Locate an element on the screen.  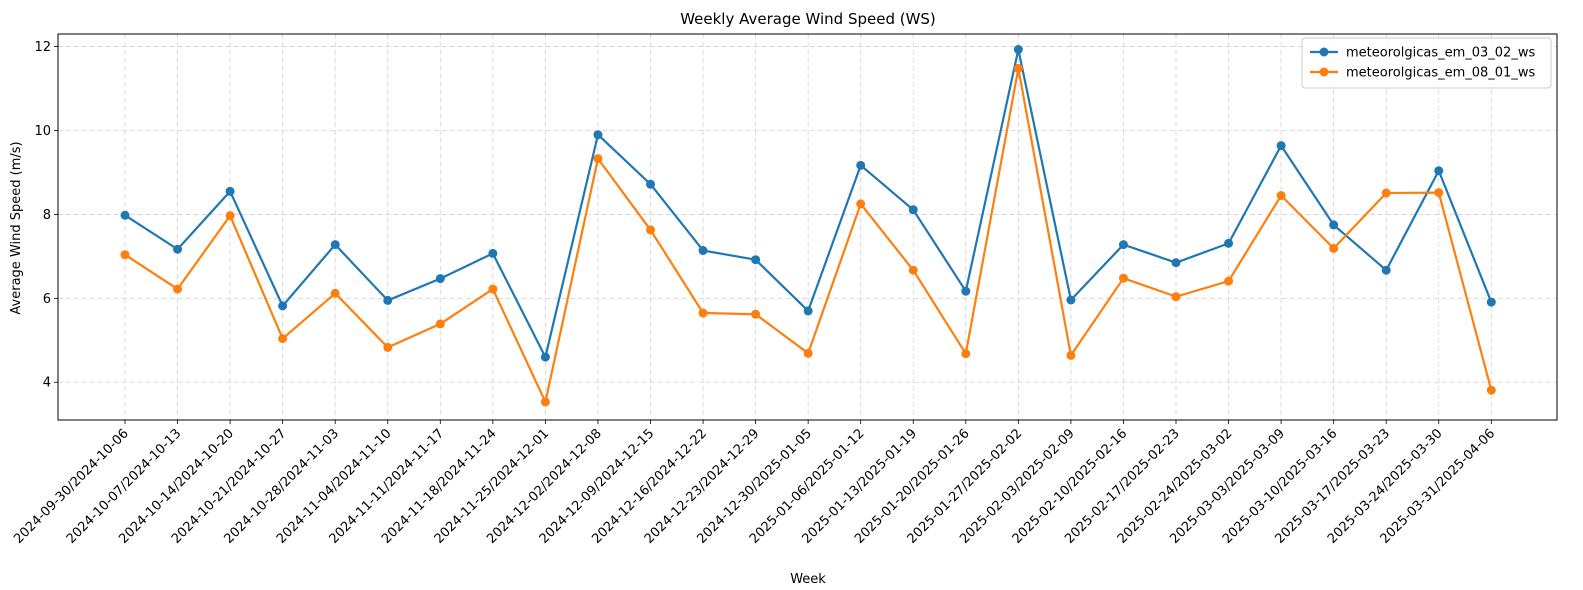
chart-title: Weekly Average Wind Speed (WS) is located at coordinates (808, 19).